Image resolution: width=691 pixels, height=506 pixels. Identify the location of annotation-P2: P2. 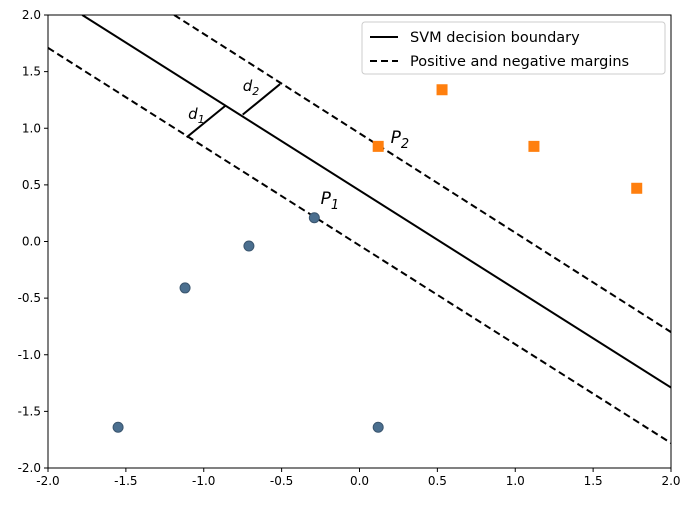
(400, 140).